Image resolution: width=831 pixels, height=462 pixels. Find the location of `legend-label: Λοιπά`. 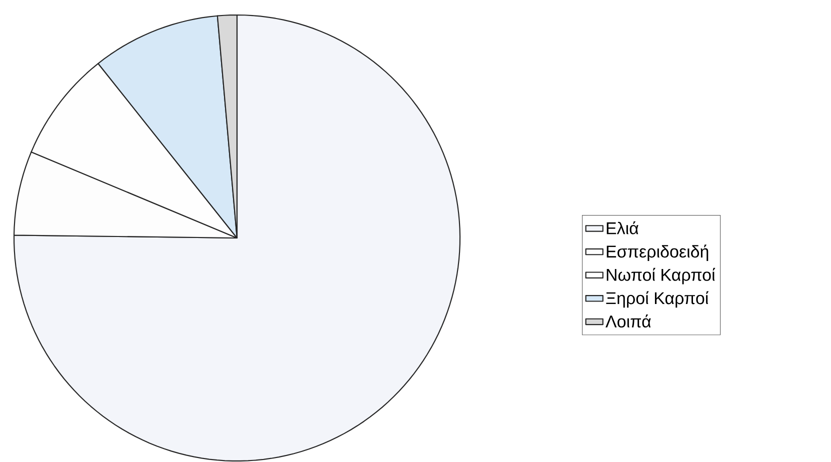

legend-label: Λοιπά is located at coordinates (628, 321).